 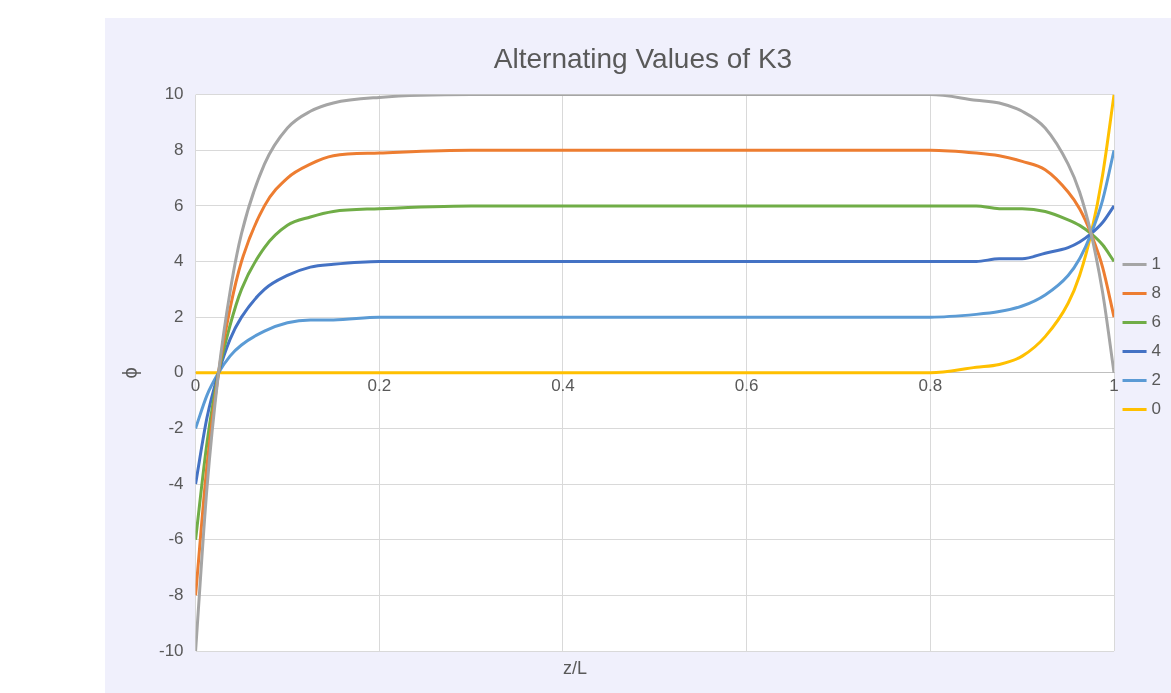 What do you see at coordinates (176, 539) in the screenshot?
I see `y-tick-label: -6` at bounding box center [176, 539].